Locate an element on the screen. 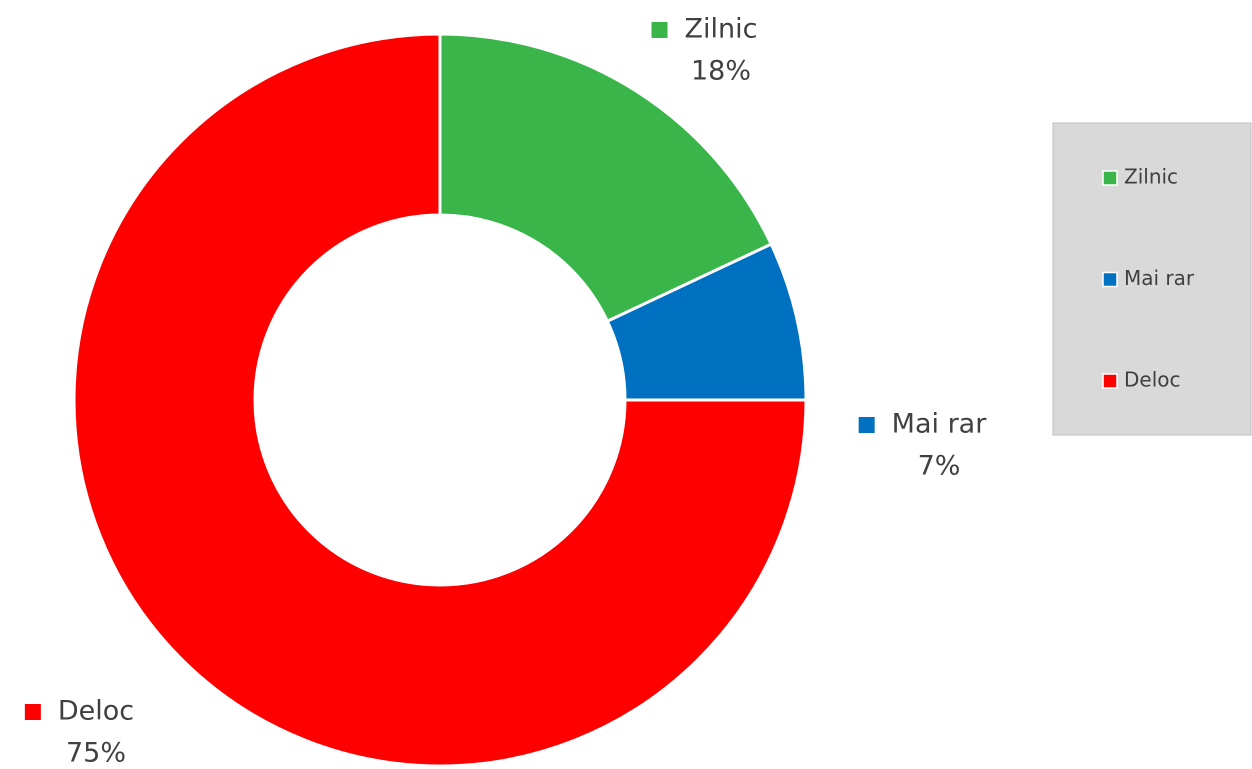 The image size is (1252, 769). donut-segment is located at coordinates (606, 178).